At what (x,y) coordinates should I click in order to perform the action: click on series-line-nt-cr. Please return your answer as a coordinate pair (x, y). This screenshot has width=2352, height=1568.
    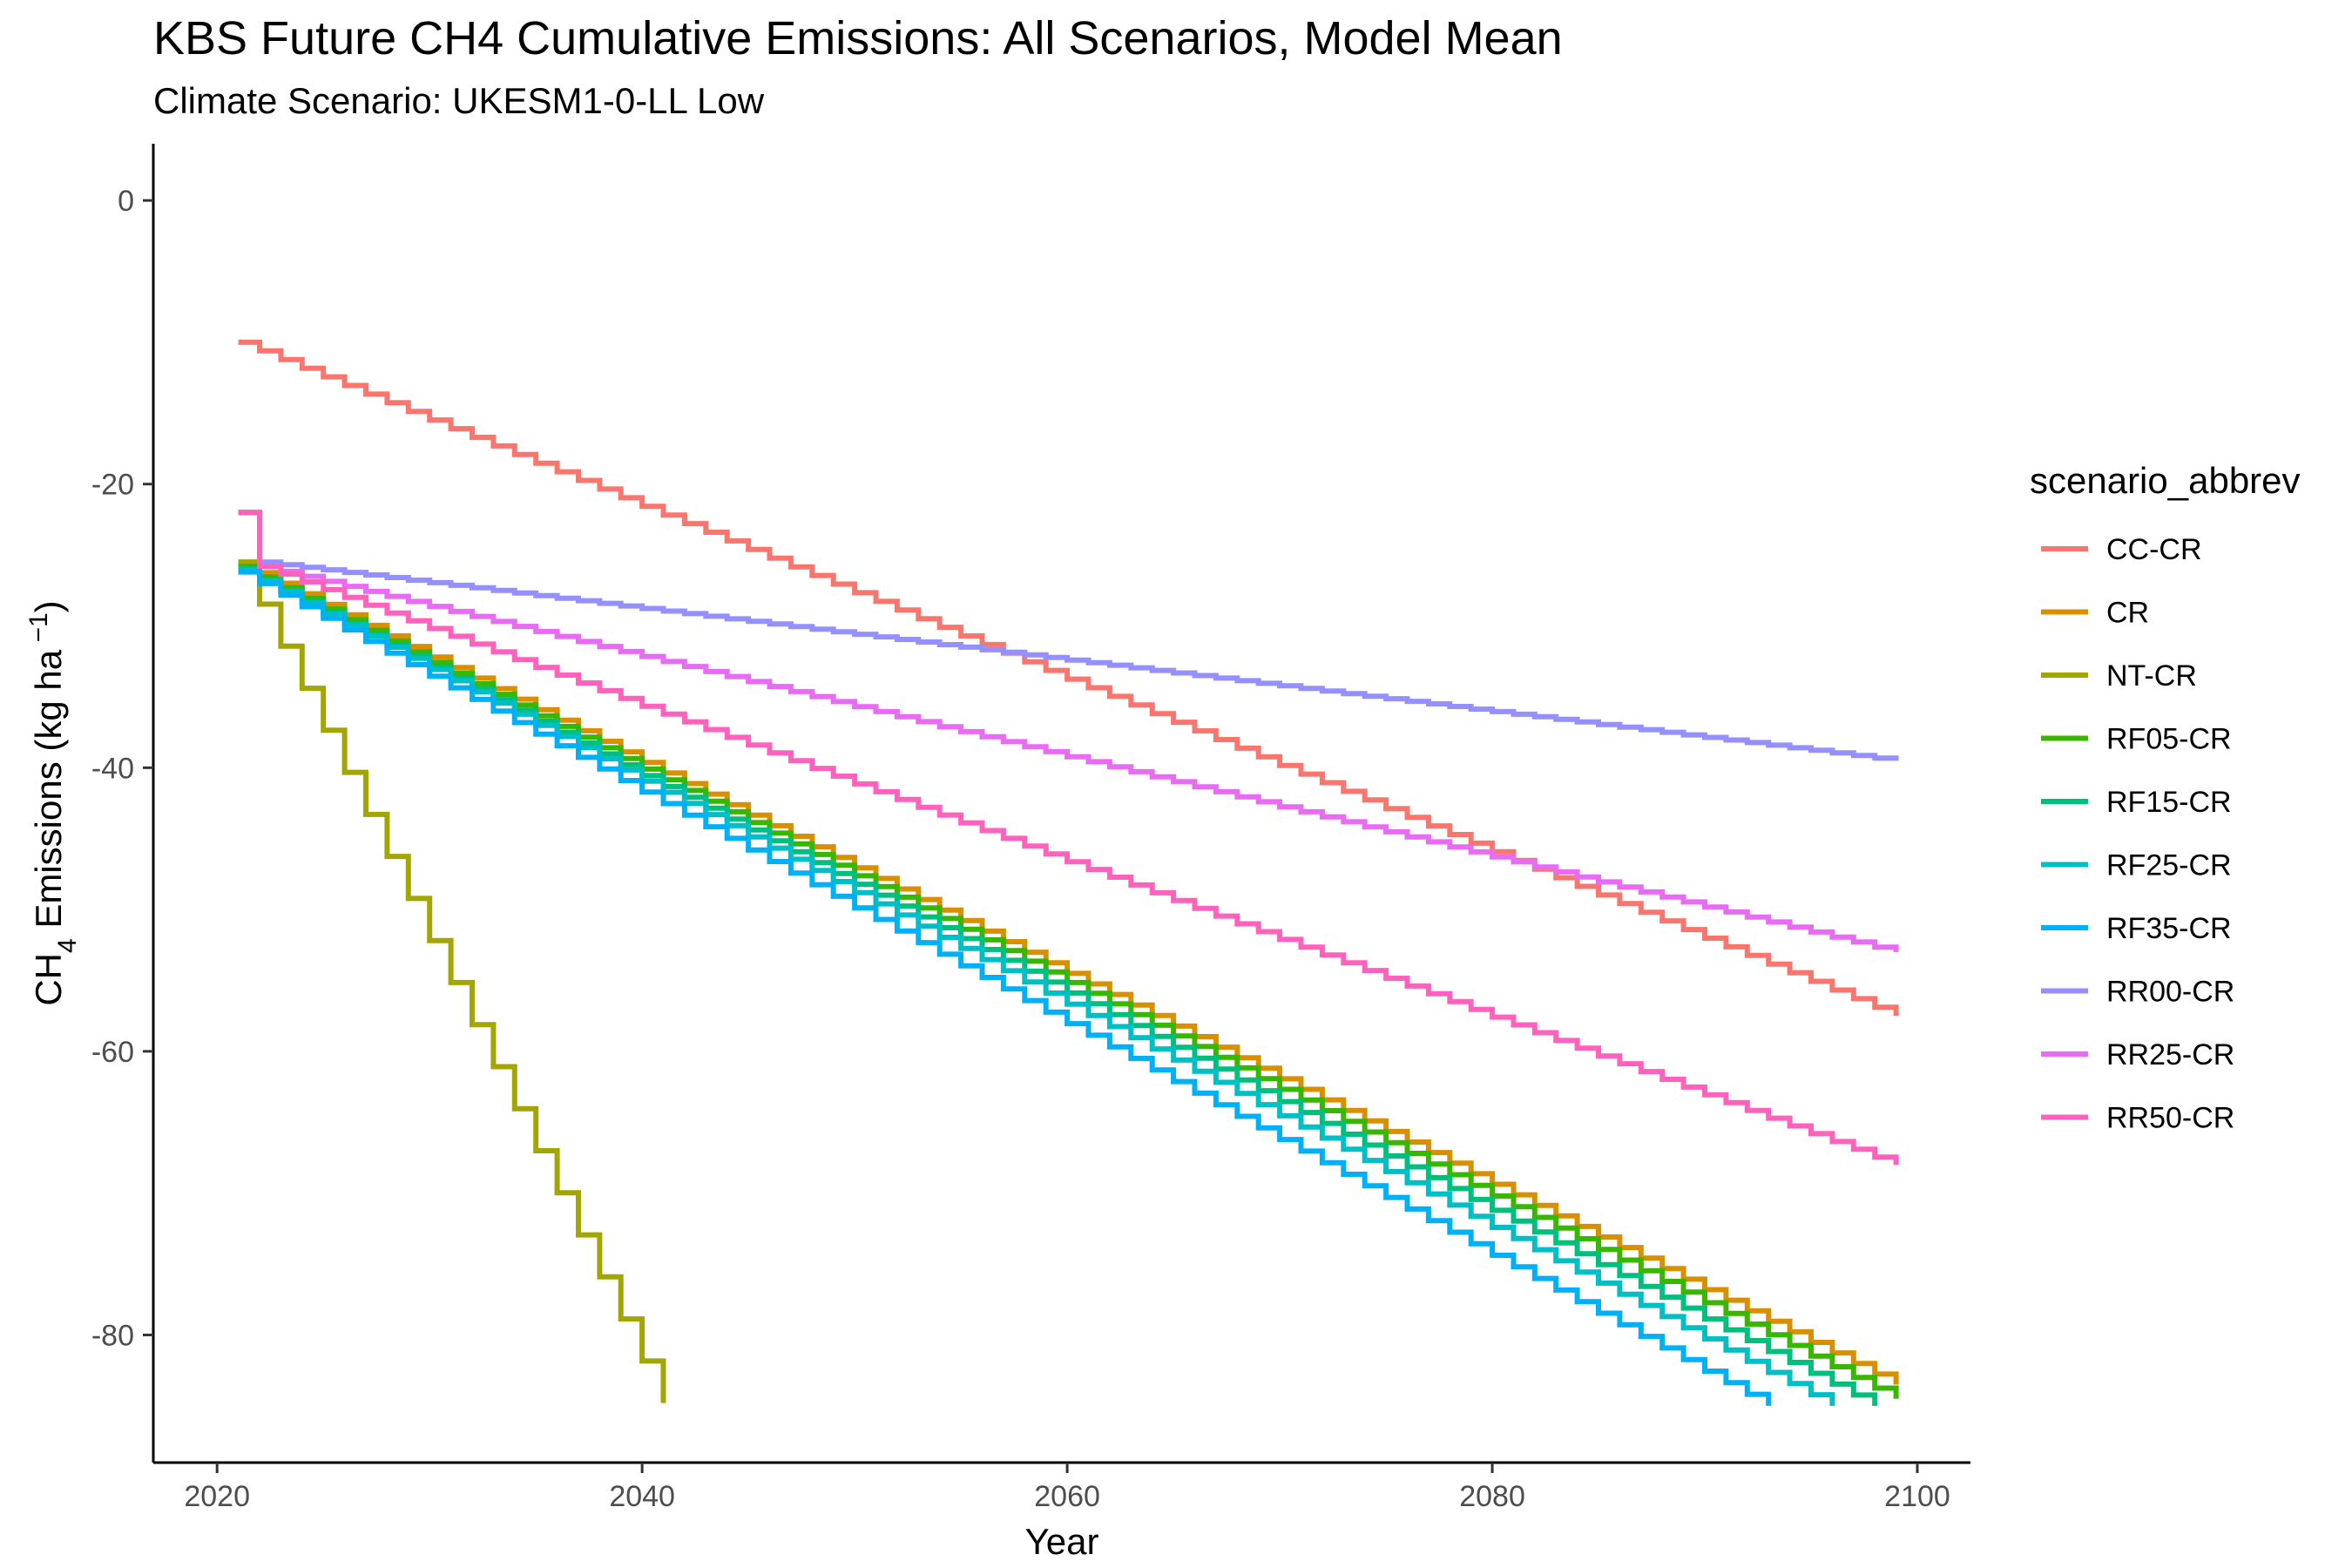
    Looking at the image, I should click on (452, 981).